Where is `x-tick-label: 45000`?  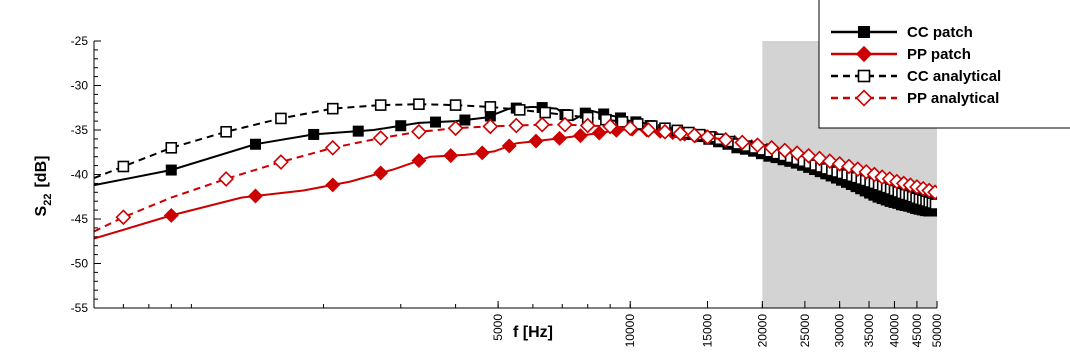
x-tick-label: 45000 is located at coordinates (917, 331).